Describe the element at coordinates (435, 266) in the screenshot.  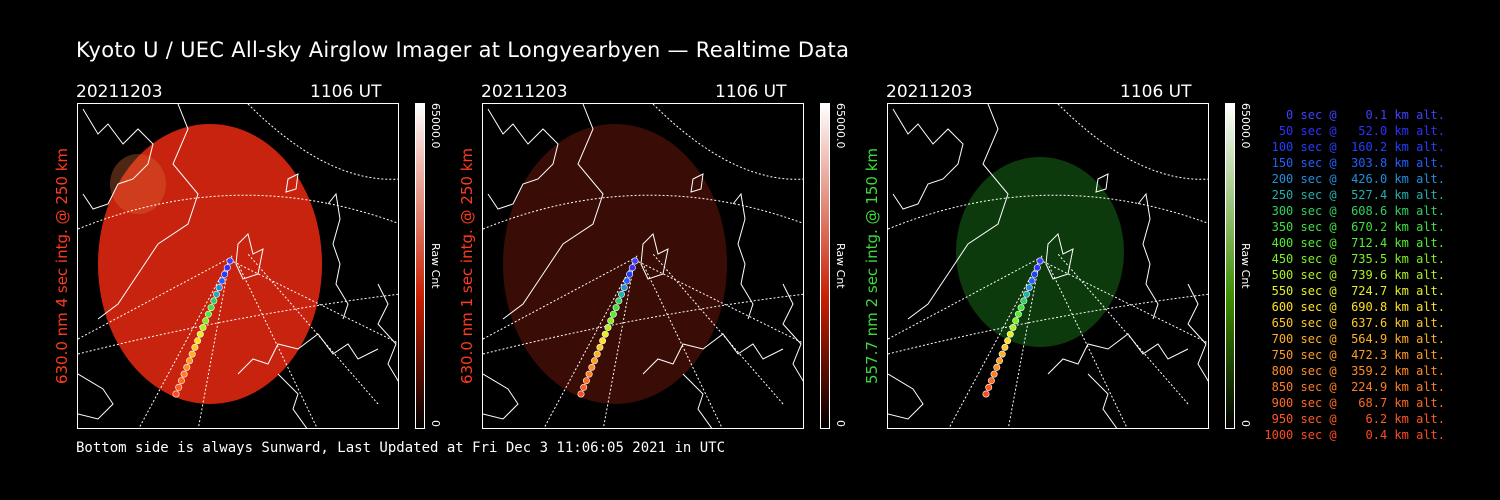
I see `panel1-cbar-label: Raw Cnt` at that location.